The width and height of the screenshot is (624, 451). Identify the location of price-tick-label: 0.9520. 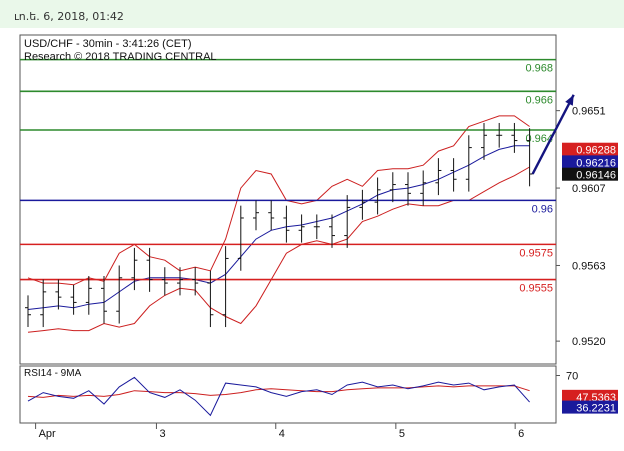
(589, 342).